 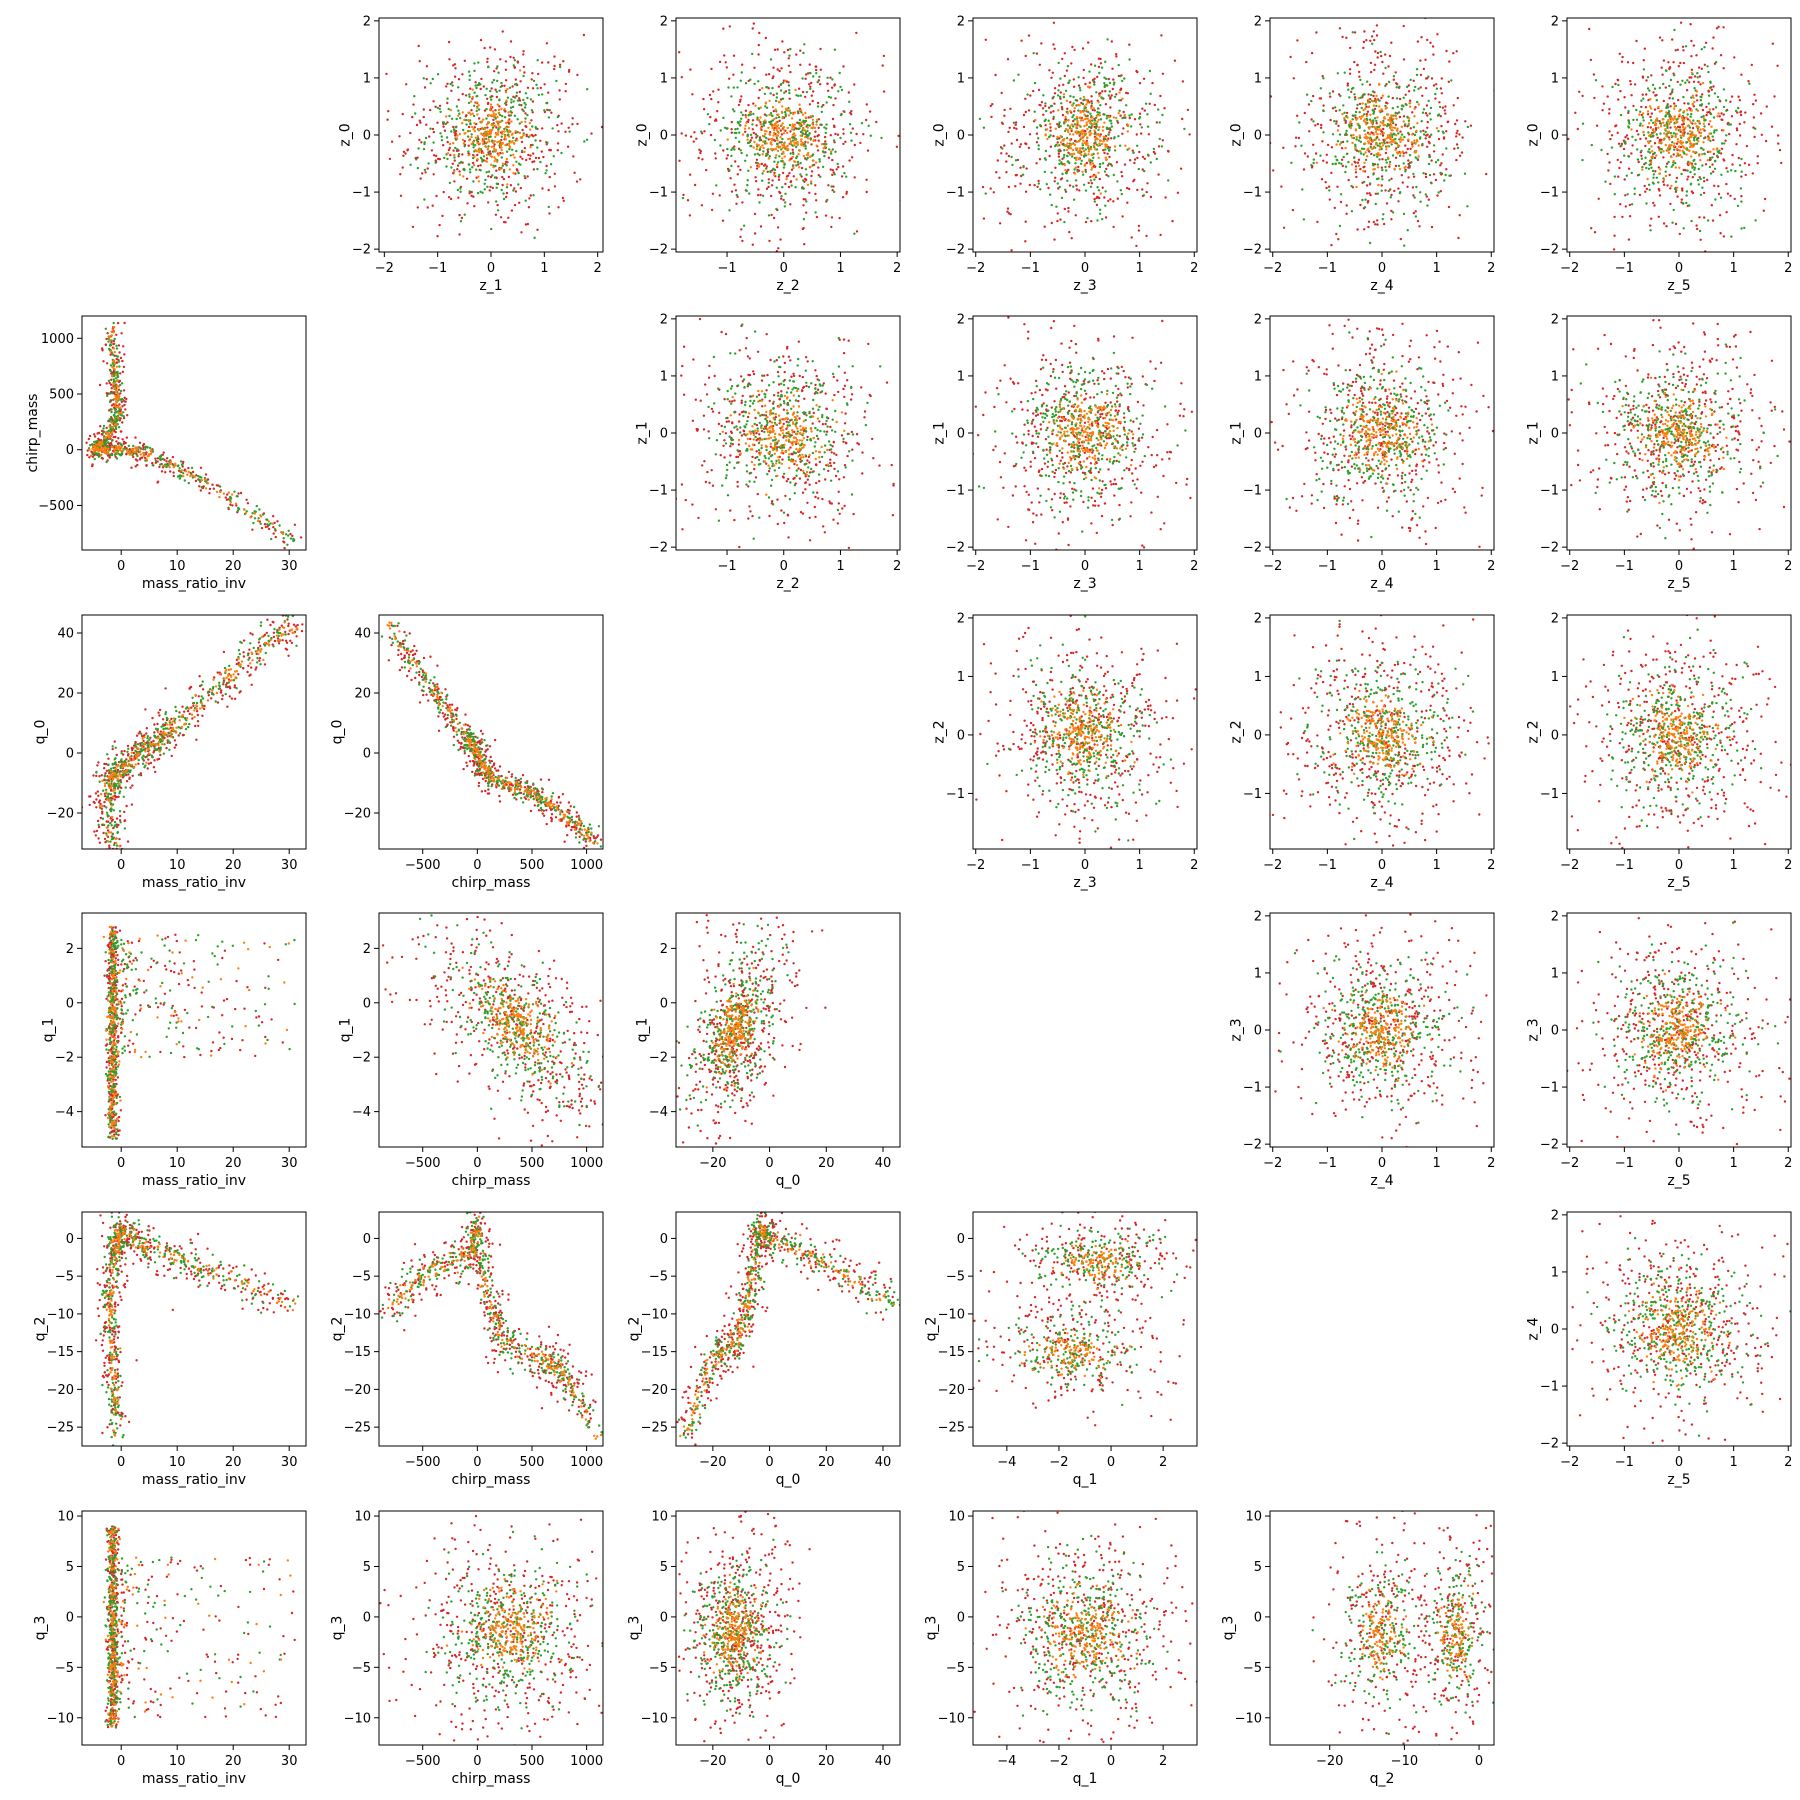 What do you see at coordinates (367, 136) in the screenshot?
I see `y-tick-label: 0` at bounding box center [367, 136].